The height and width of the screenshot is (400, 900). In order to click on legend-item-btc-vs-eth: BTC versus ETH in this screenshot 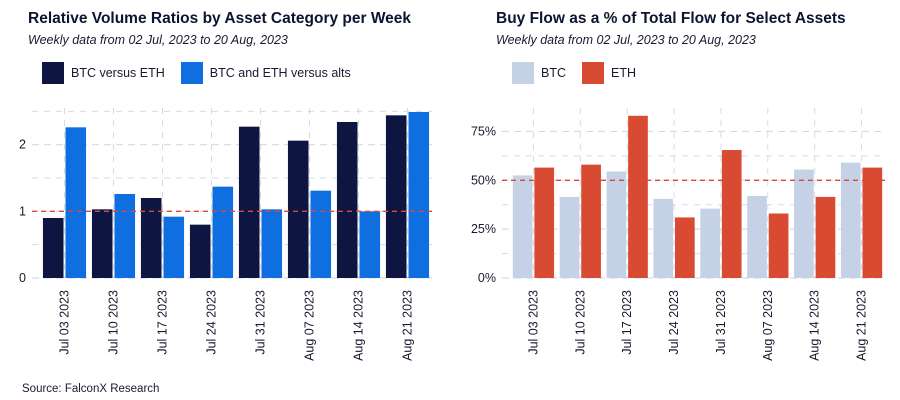, I will do `click(103, 73)`.